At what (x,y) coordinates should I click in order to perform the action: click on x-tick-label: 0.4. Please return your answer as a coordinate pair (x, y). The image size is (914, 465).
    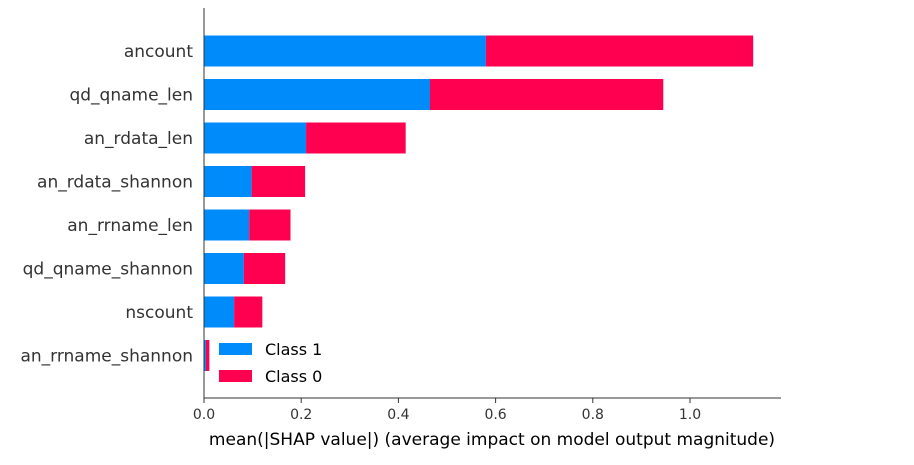
    Looking at the image, I should click on (398, 415).